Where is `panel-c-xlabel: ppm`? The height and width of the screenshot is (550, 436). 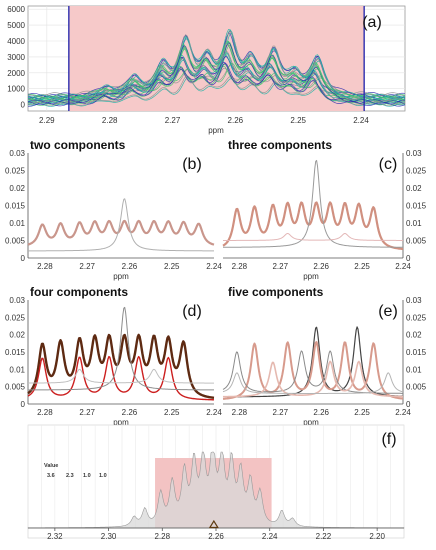 panel-c-xlabel: ppm is located at coordinates (311, 276).